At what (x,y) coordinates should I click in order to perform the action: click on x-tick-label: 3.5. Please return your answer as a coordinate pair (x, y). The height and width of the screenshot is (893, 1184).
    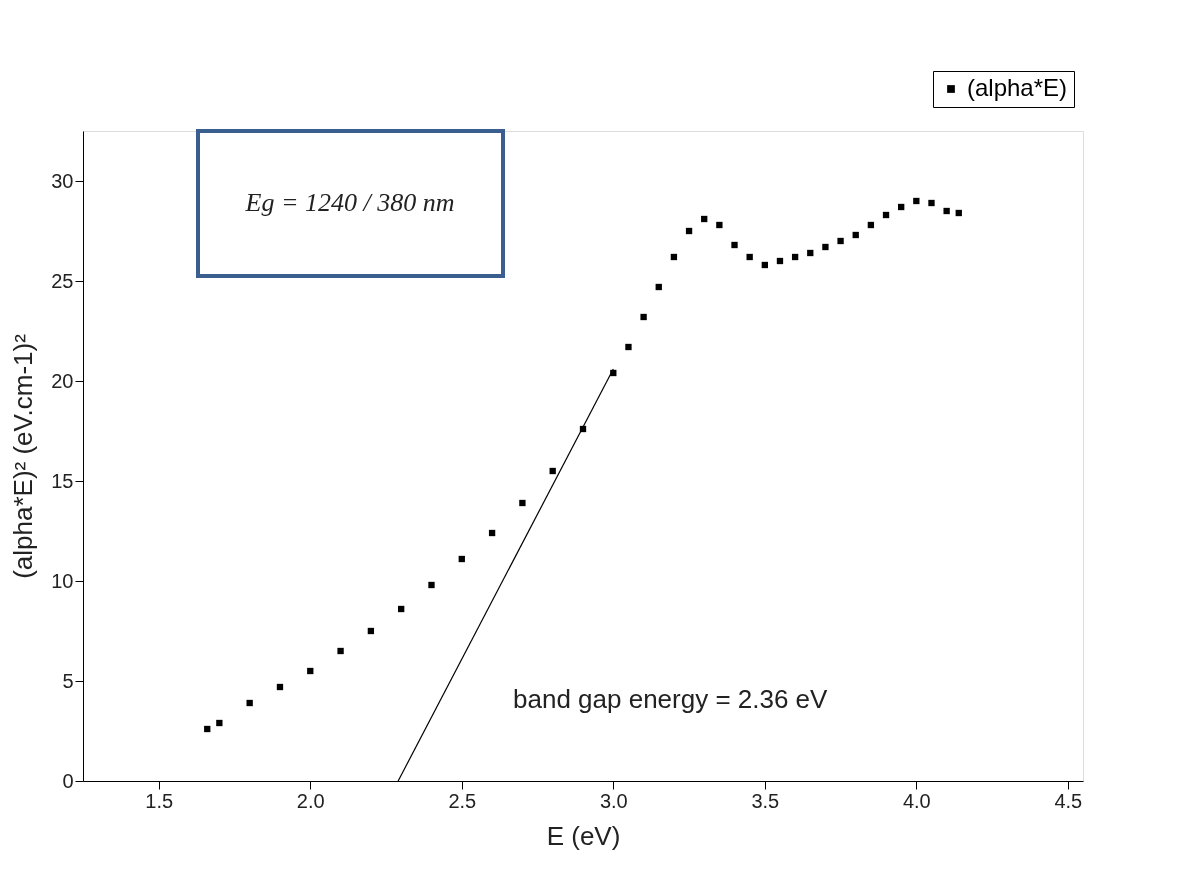
    Looking at the image, I should click on (765, 800).